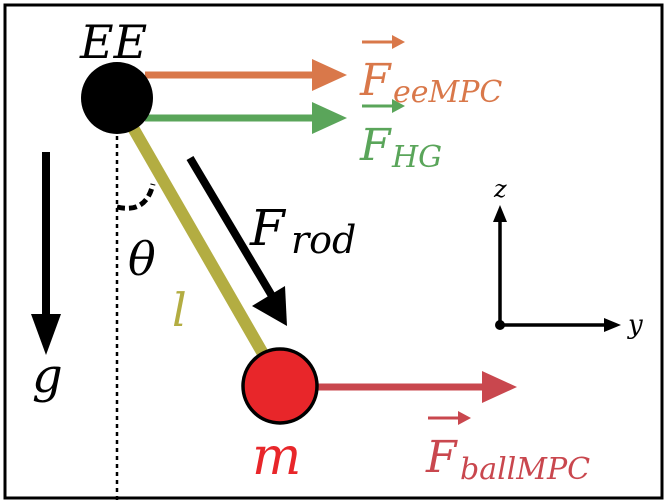 This screenshot has width=667, height=503. What do you see at coordinates (246, 75) in the screenshot?
I see `ee-mpc-force-arrow` at bounding box center [246, 75].